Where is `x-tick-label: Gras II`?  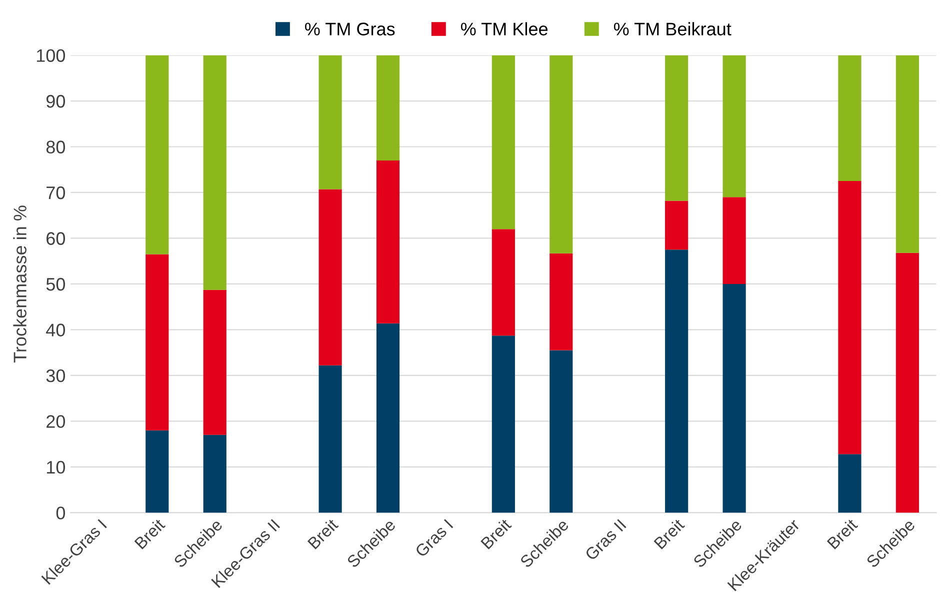 x-tick-label: Gras II is located at coordinates (605, 539).